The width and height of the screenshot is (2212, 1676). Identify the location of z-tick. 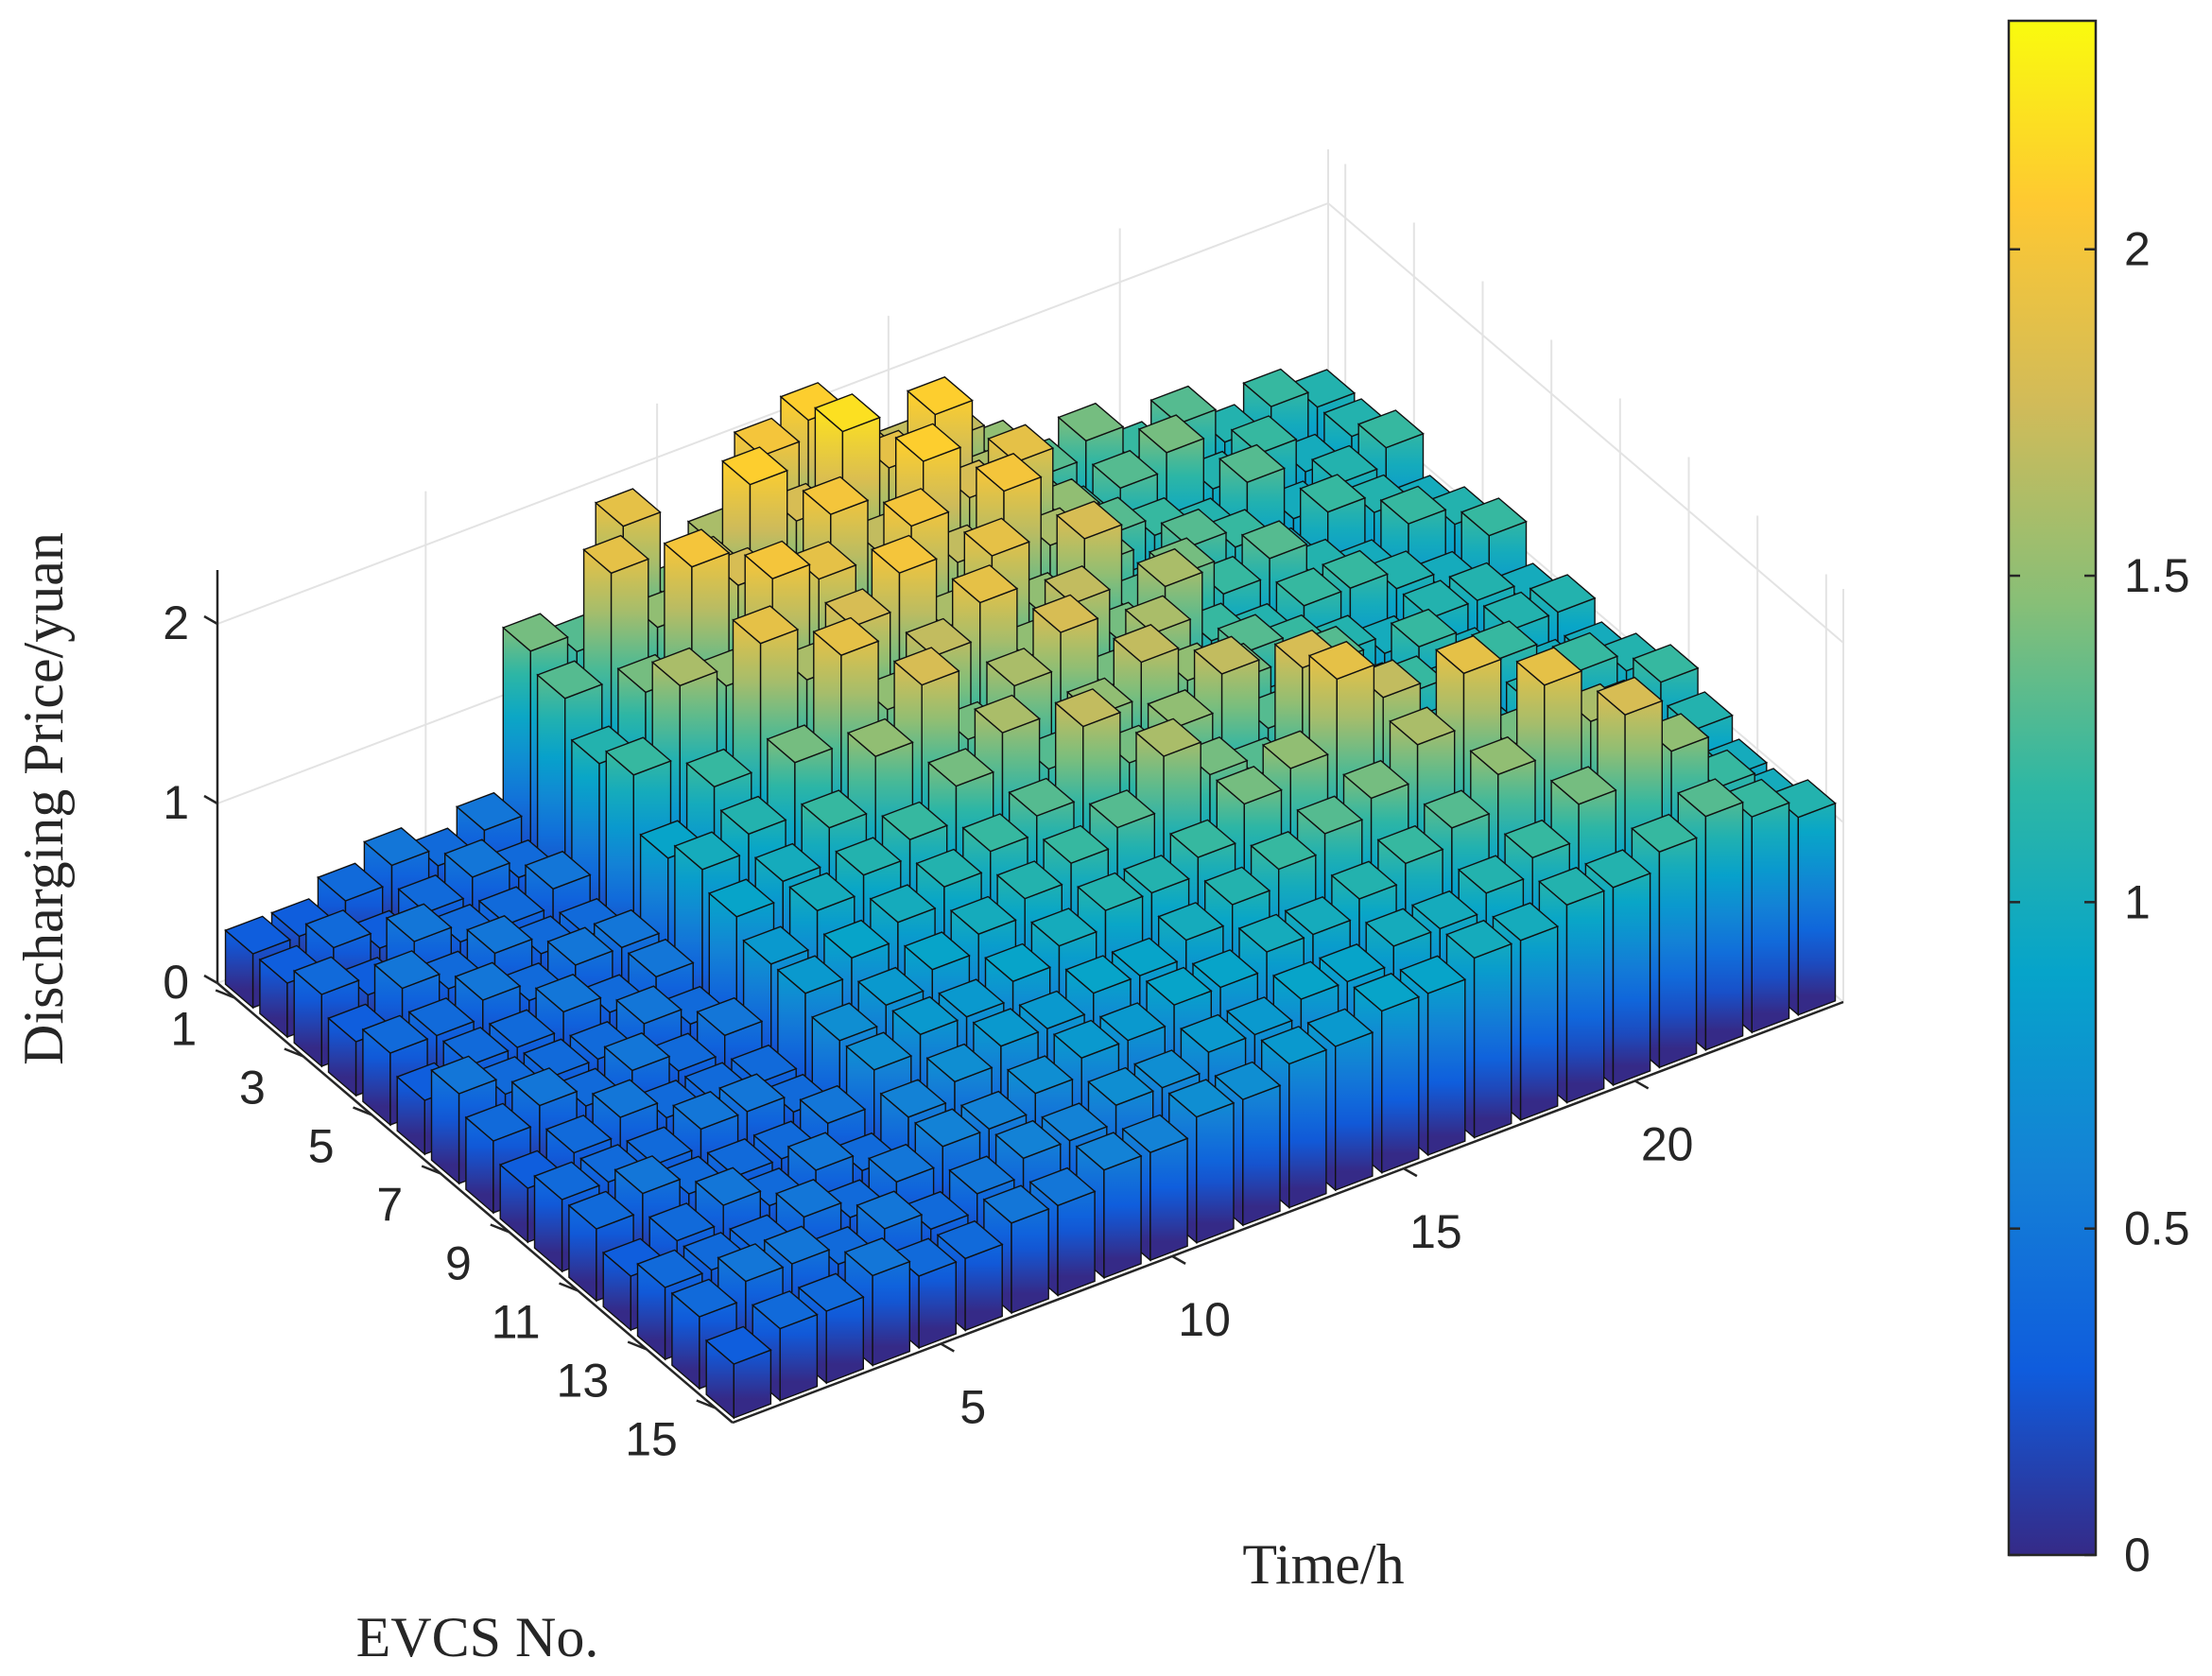
(210, 980).